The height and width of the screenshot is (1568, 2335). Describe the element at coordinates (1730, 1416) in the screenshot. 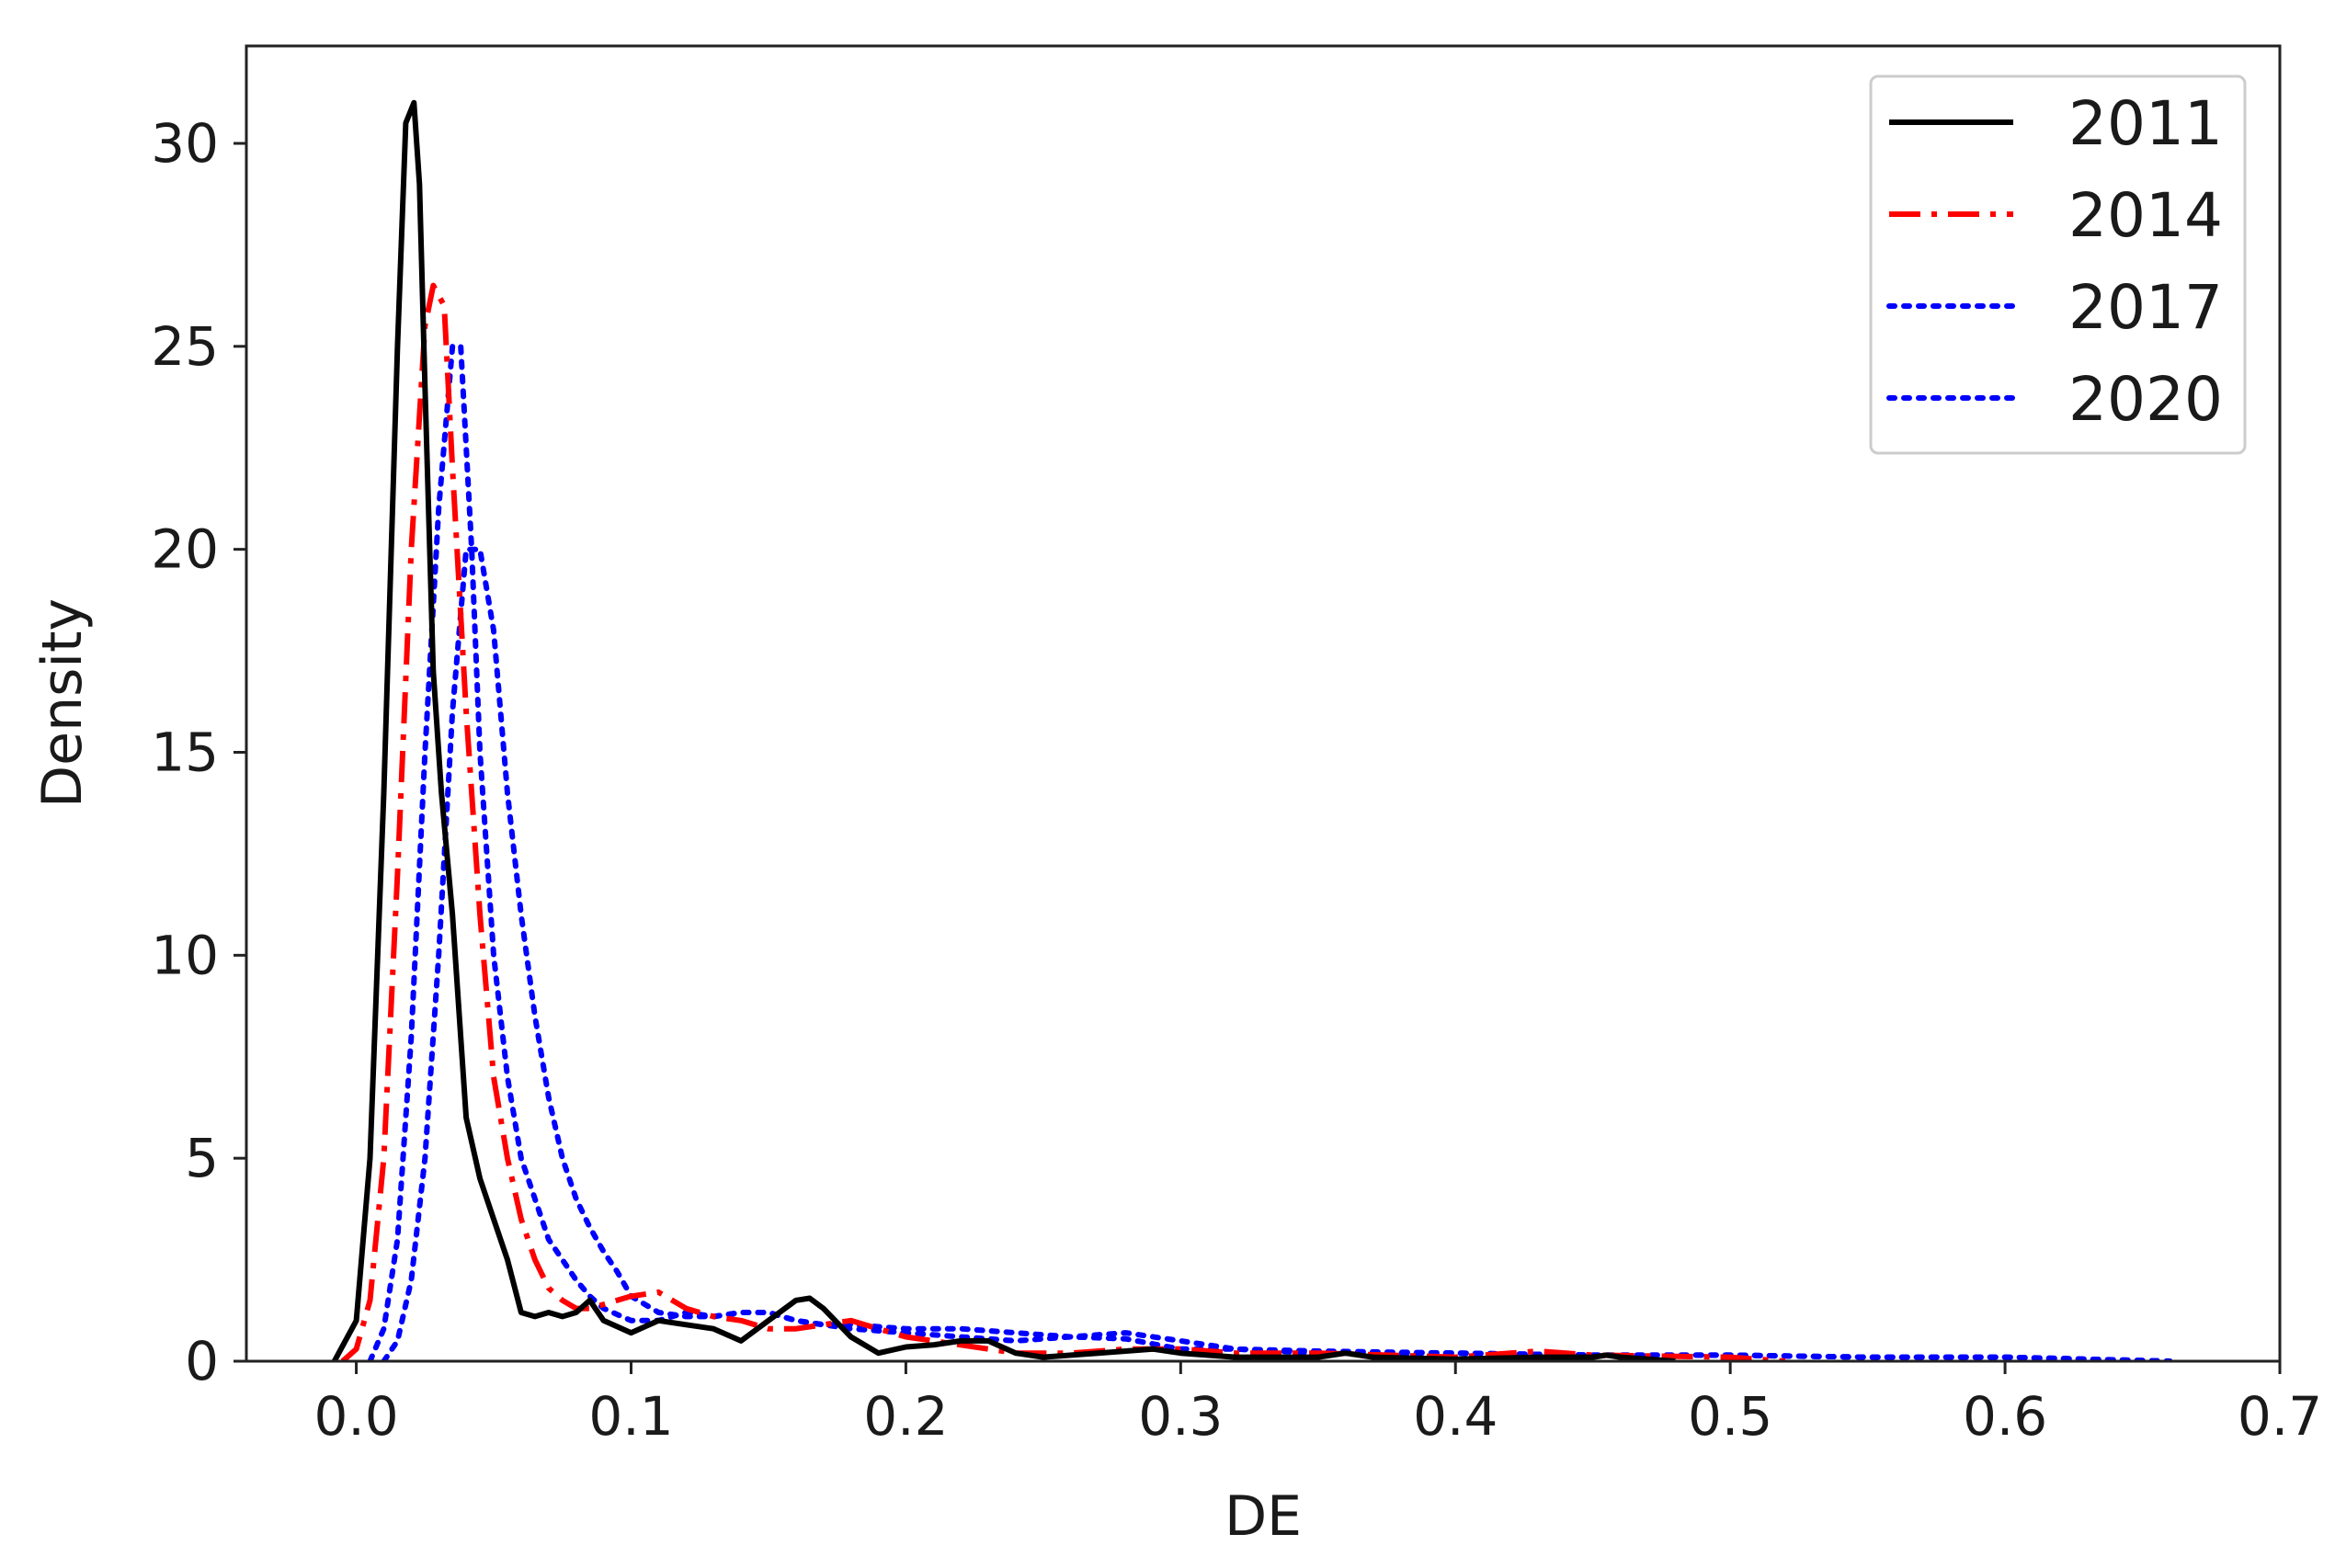

I see `x-tick-label: 0.5` at that location.